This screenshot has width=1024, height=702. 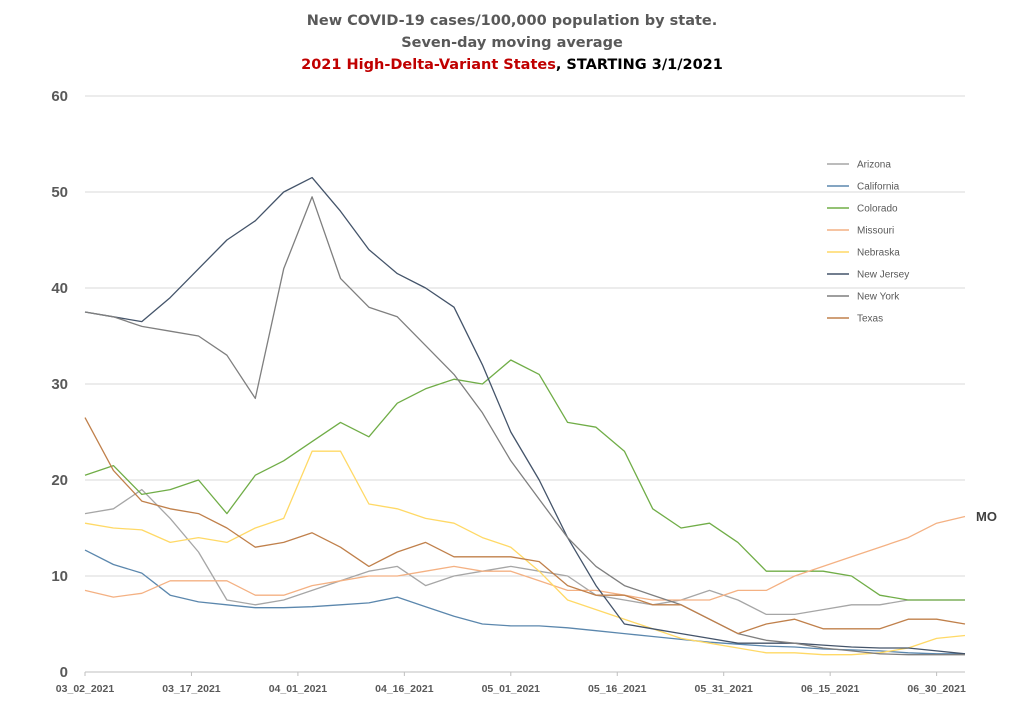 I want to click on y-tick-label: 40, so click(x=59, y=288).